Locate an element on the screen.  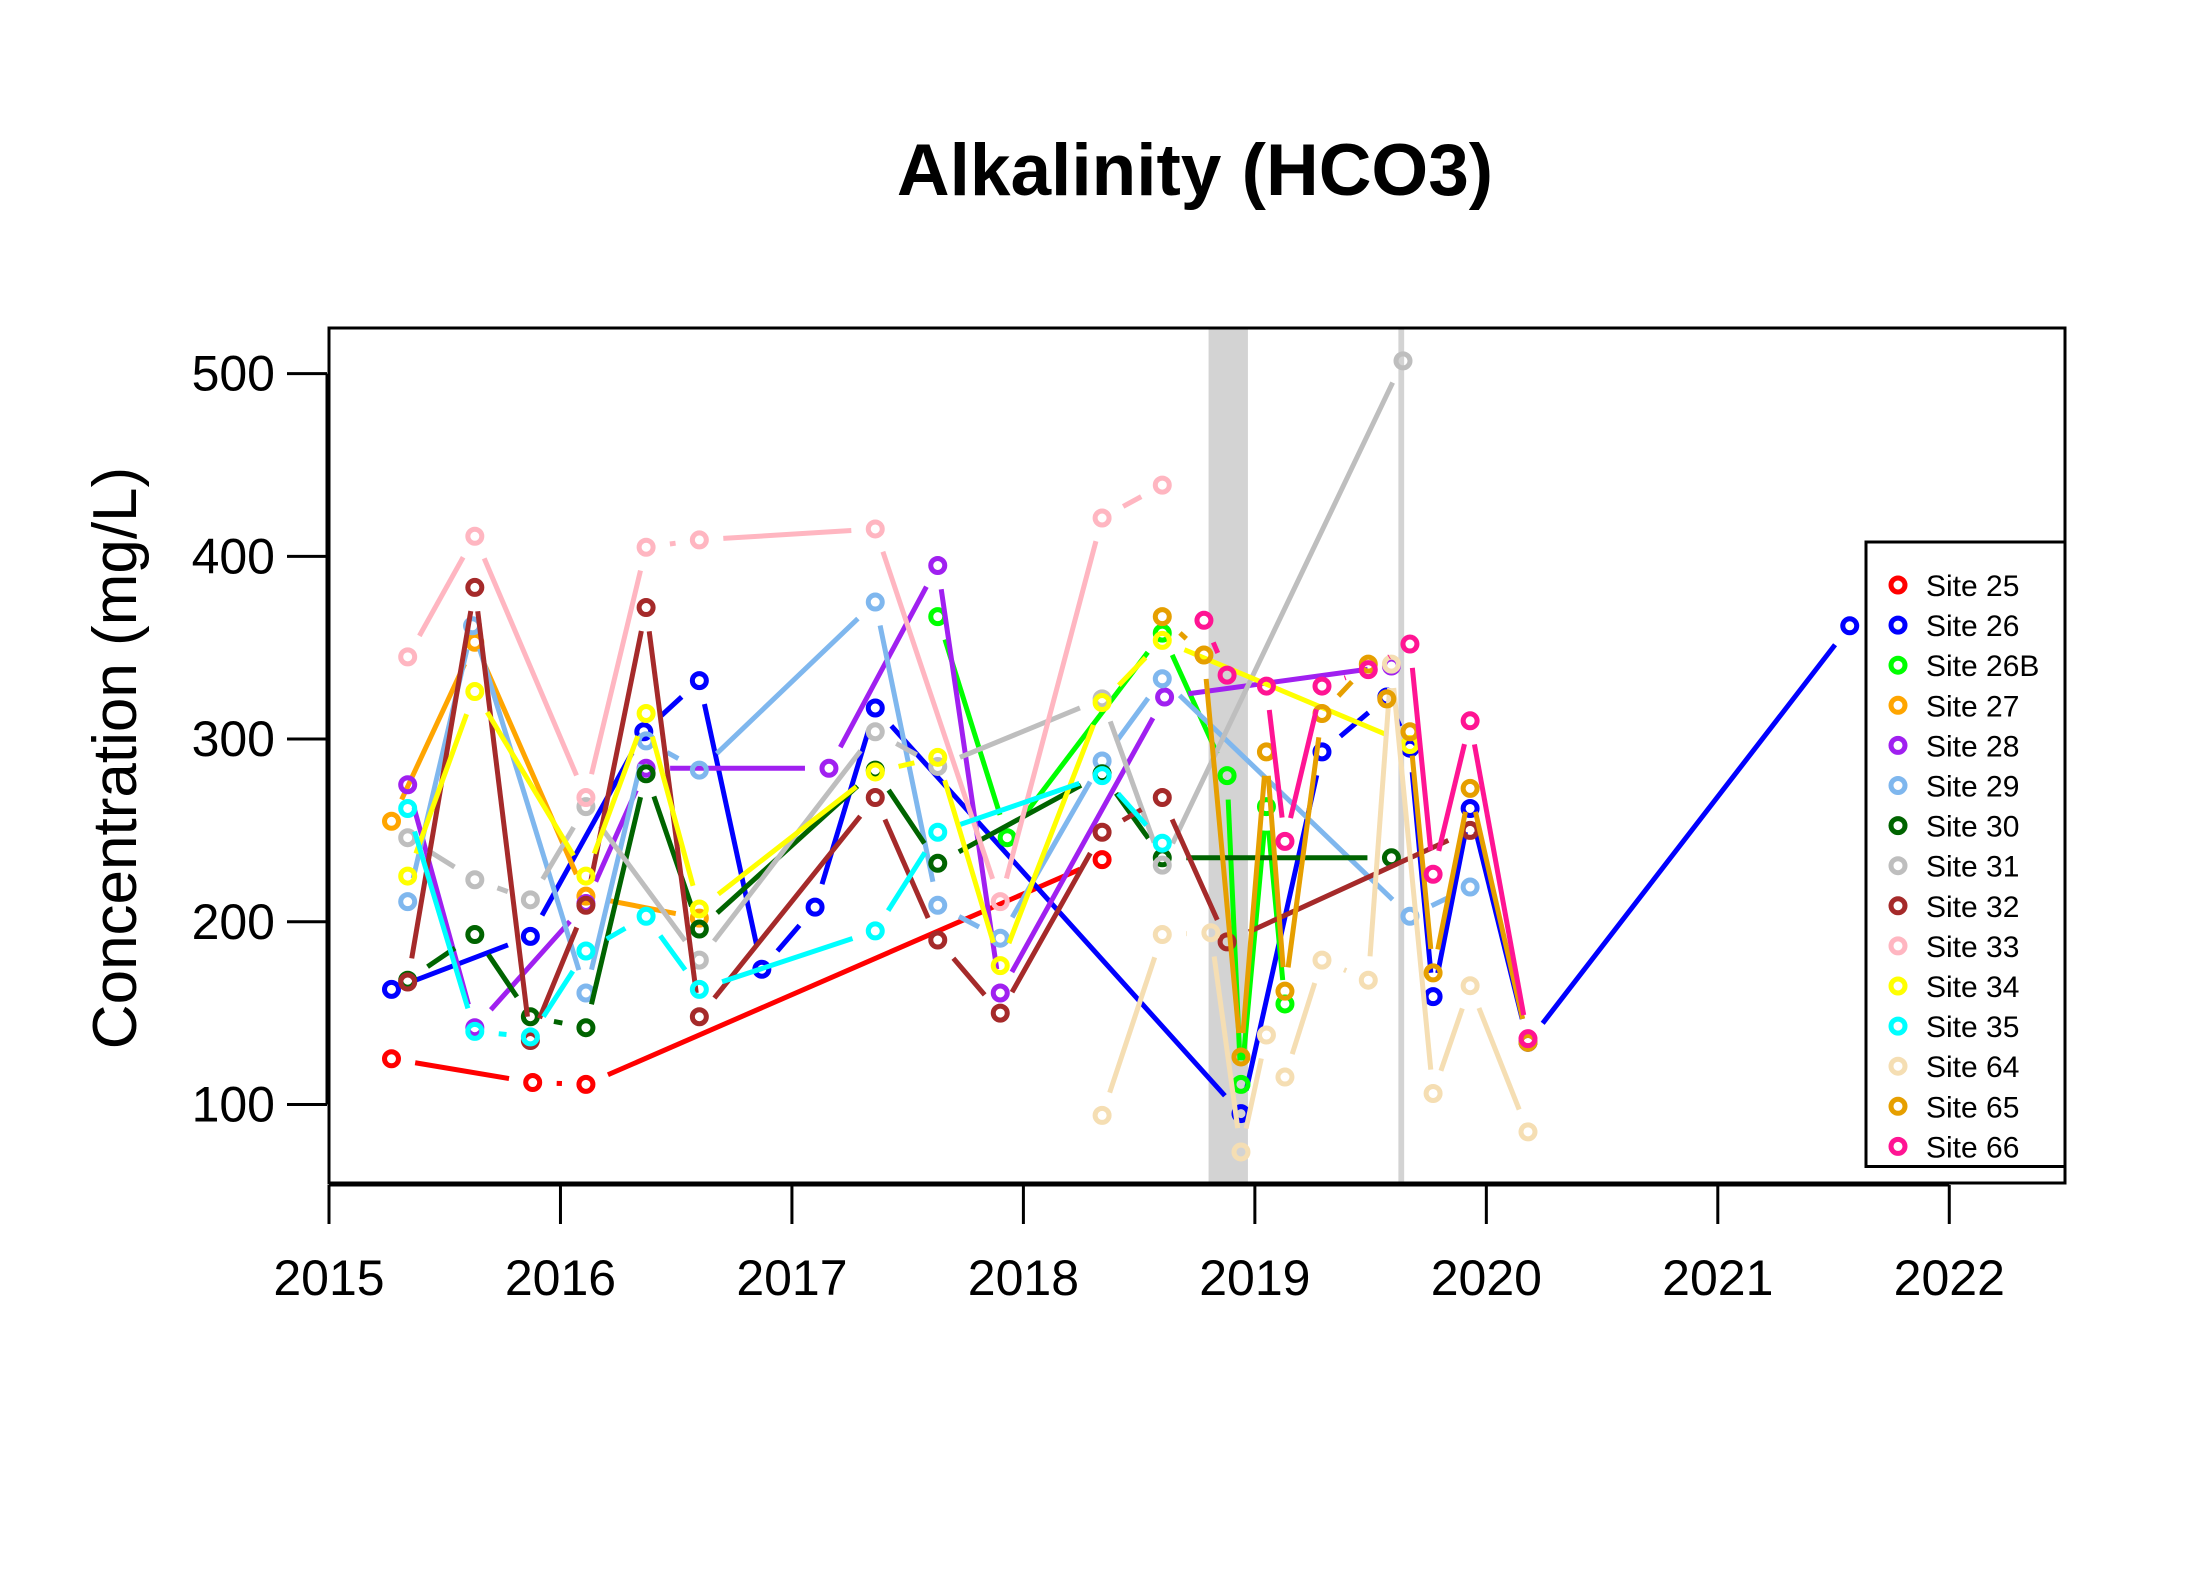
legend-box is located at coordinates (1965, 854).